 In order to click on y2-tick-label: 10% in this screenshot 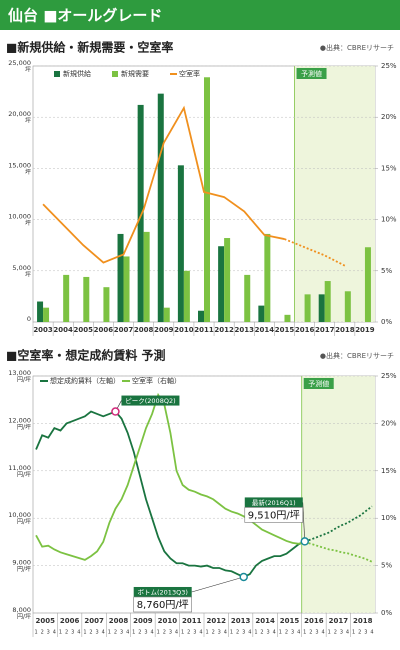, I will do `click(389, 518)`.